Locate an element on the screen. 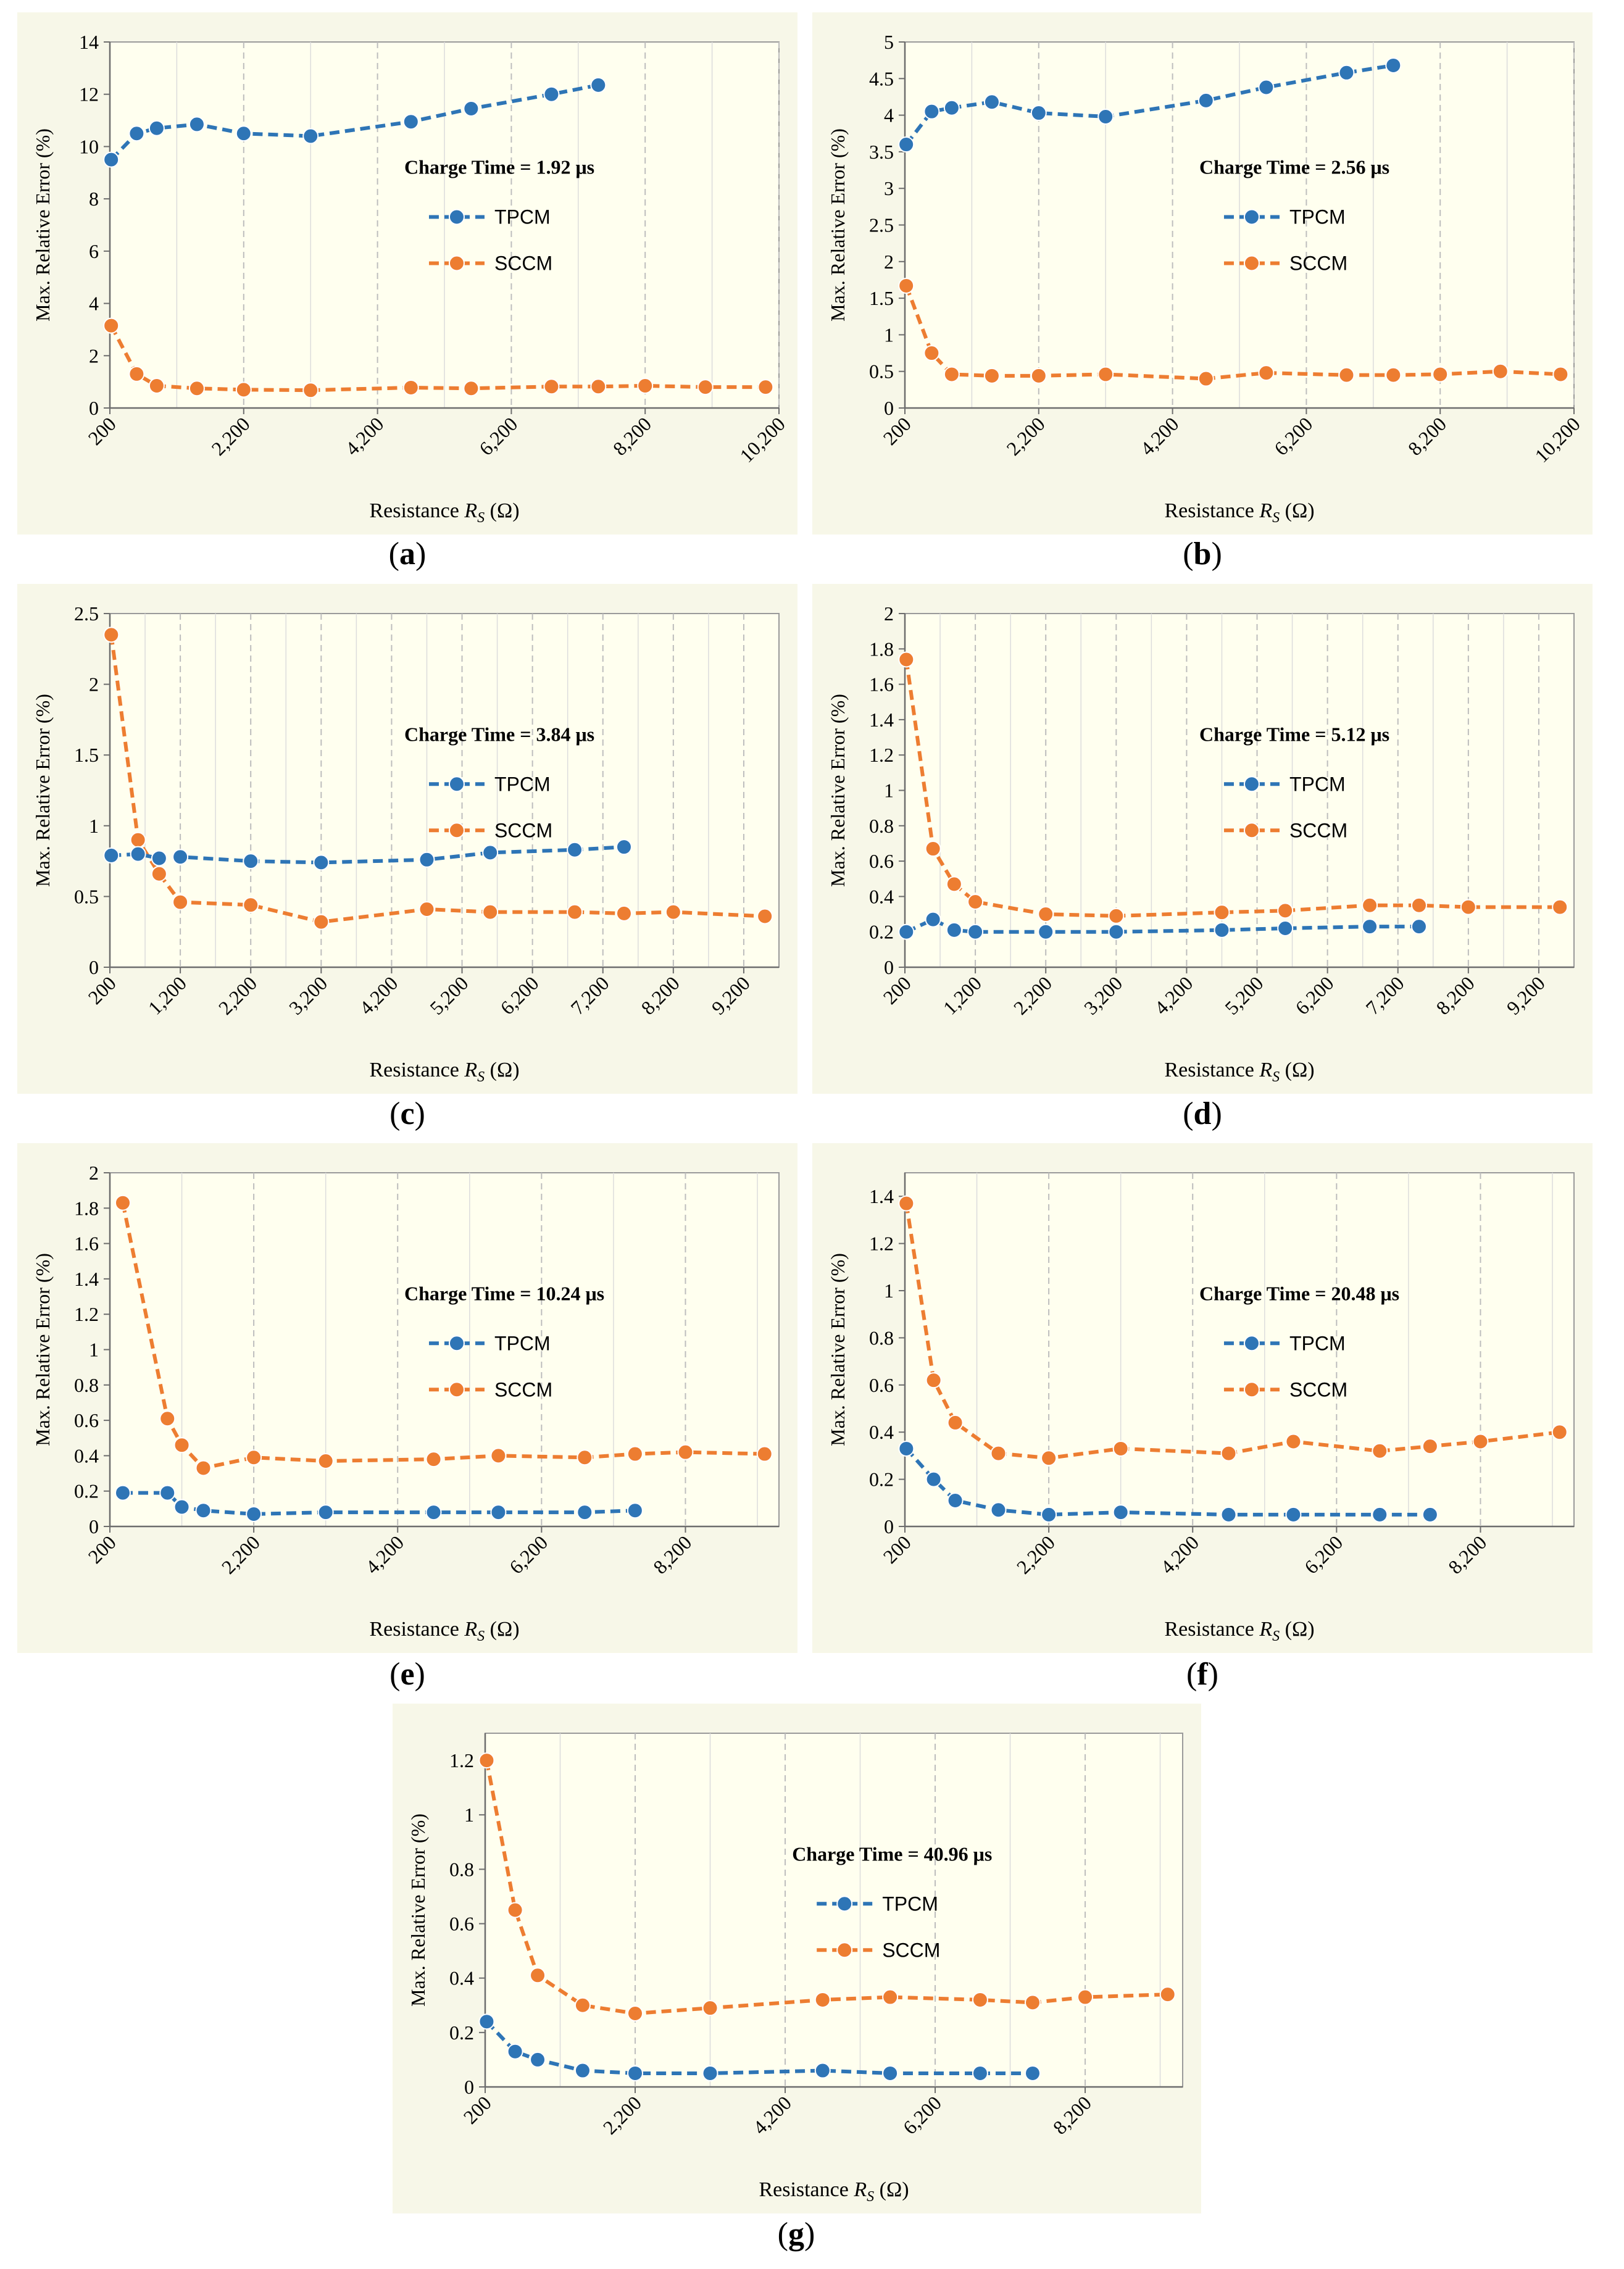 This screenshot has height=2269, width=1624. panel-letter-c: (c) is located at coordinates (407, 1113).